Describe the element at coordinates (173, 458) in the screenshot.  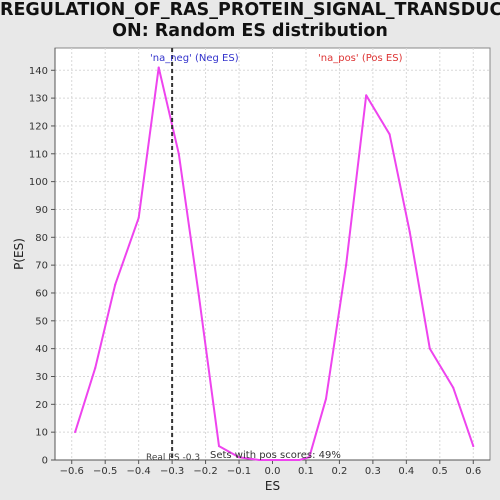
I see `real-es-label: Real ES -0.3` at that location.